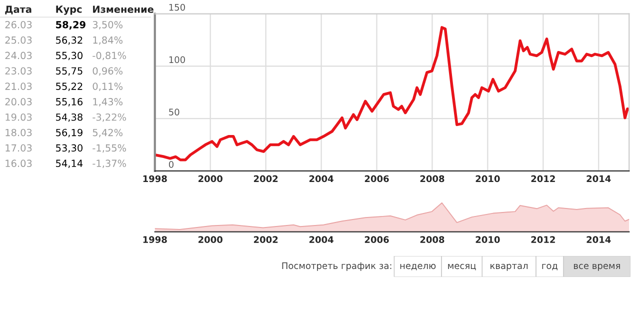 This screenshot has height=322, width=640. What do you see at coordinates (18, 102) in the screenshot?
I see `text: 20.03` at bounding box center [18, 102].